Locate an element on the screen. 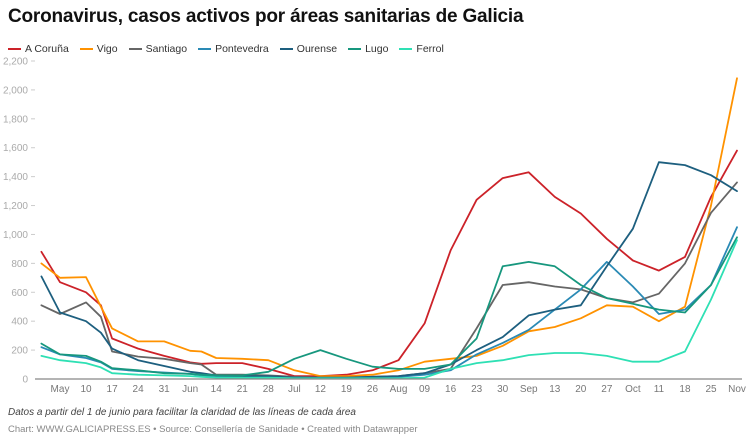 The width and height of the screenshot is (756, 447). x-tick-label: 28 is located at coordinates (269, 389).